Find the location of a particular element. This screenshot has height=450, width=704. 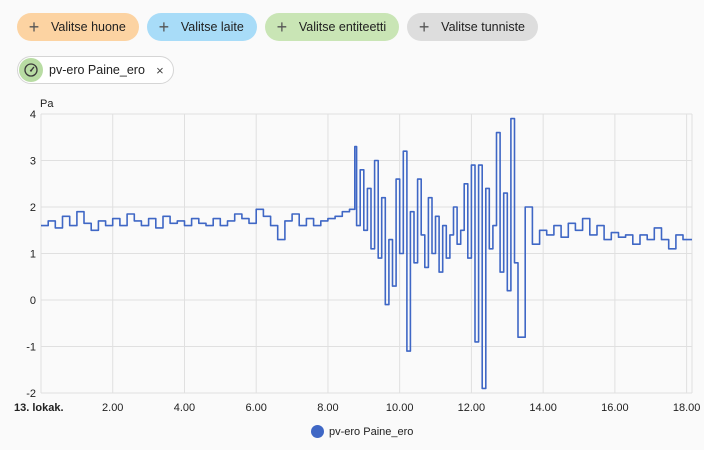

close-icon: × is located at coordinates (160, 70).